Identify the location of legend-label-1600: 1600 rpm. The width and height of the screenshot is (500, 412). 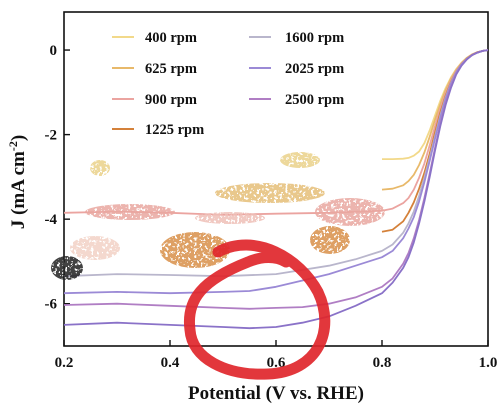
(314, 38).